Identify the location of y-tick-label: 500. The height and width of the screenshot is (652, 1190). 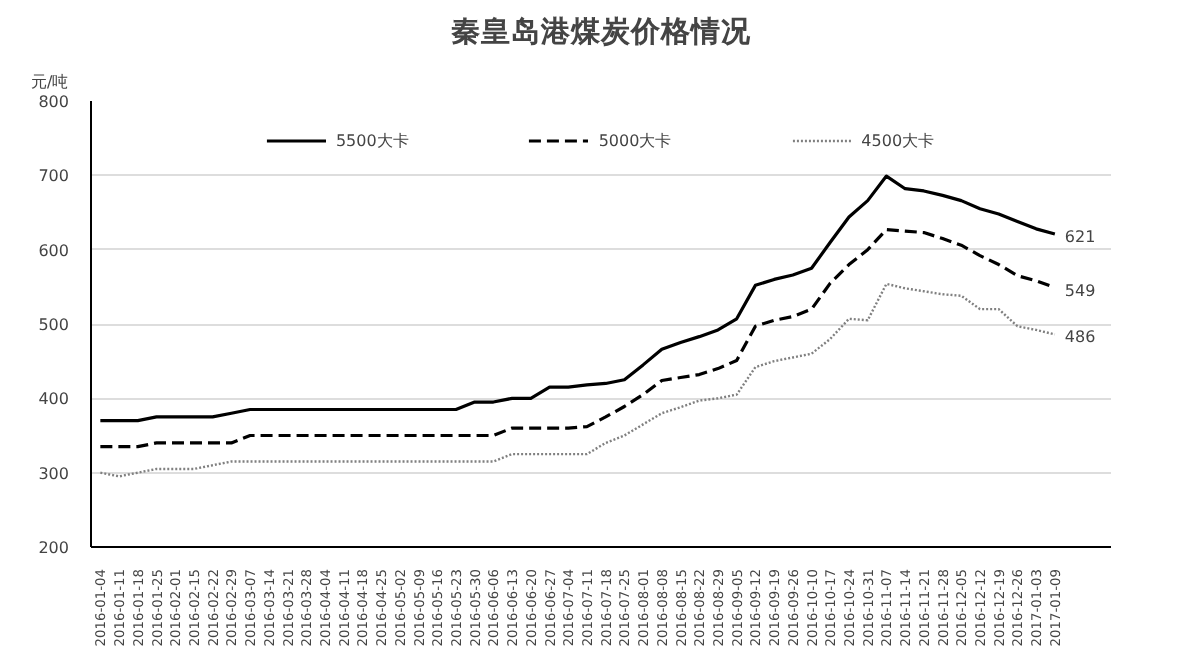
(54, 325).